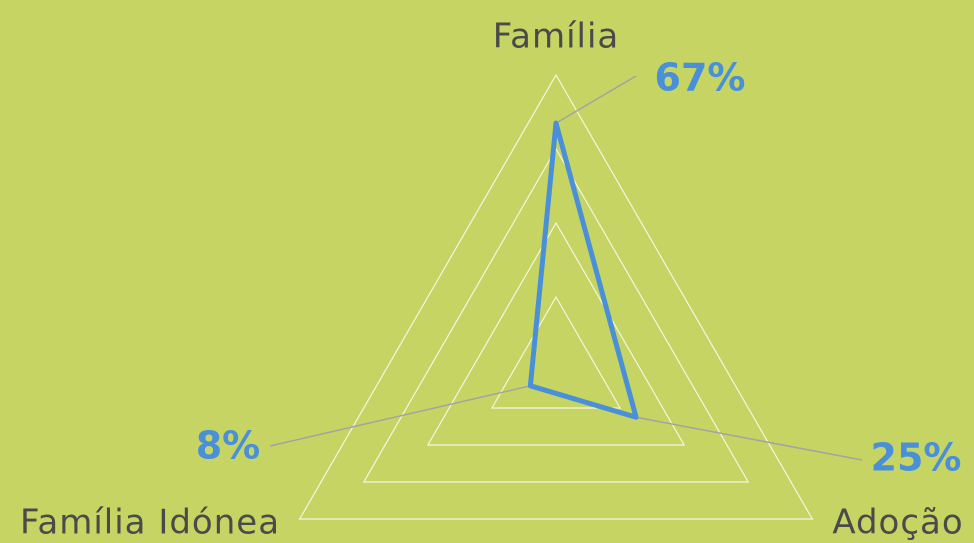  I want to click on radar-line, so click(583, 270).